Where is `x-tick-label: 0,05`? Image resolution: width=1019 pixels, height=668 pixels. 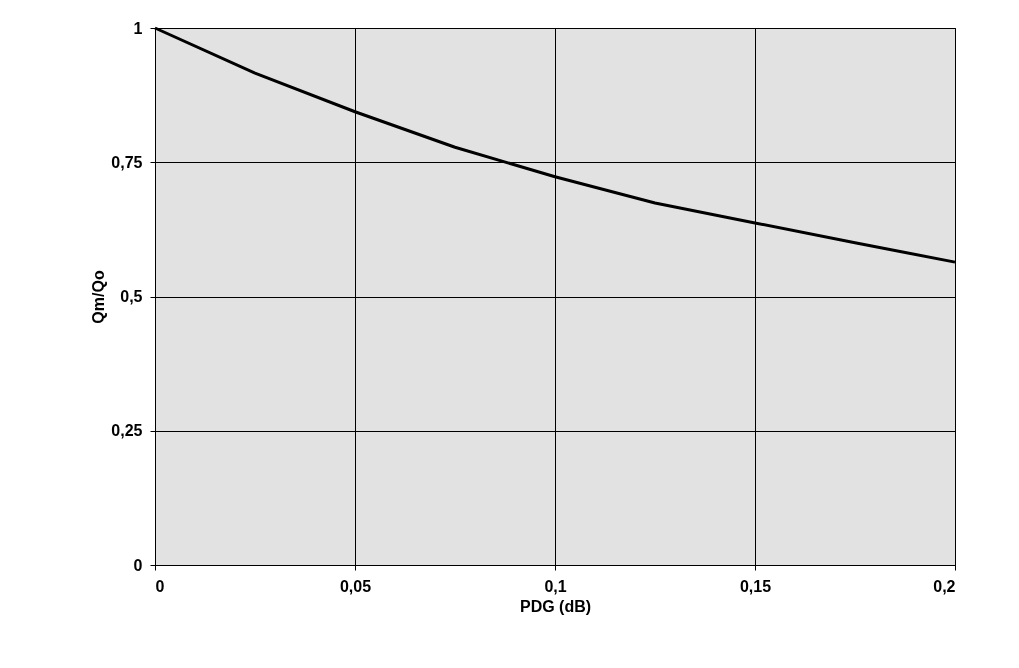 x-tick-label: 0,05 is located at coordinates (355, 586).